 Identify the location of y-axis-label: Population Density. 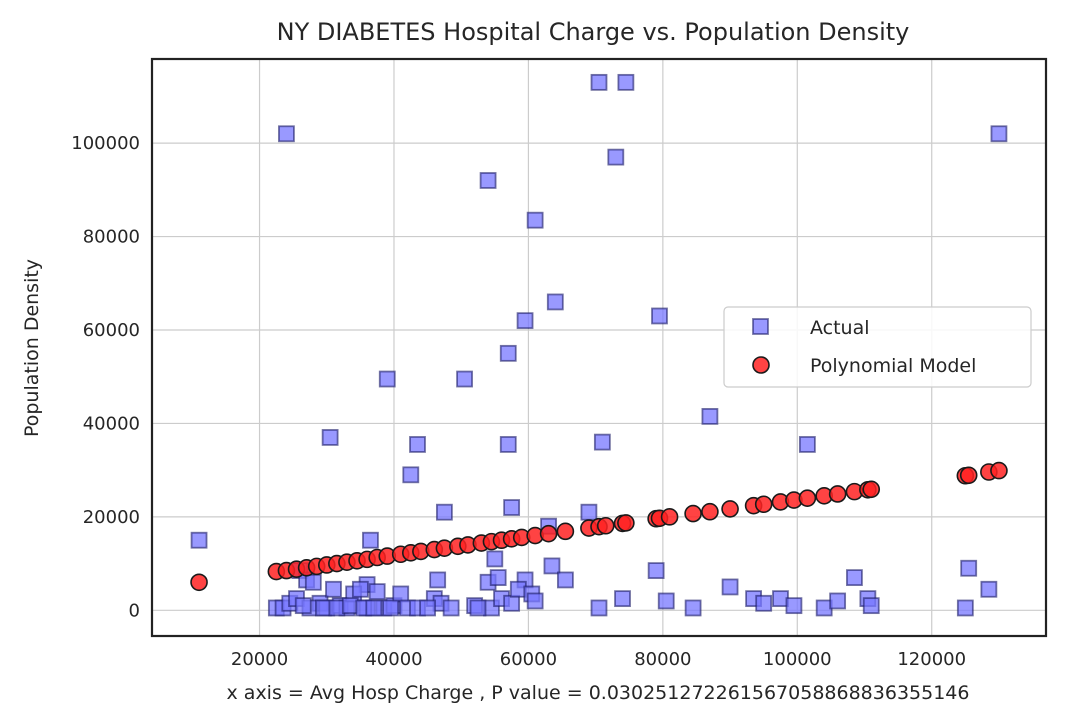
(32, 348).